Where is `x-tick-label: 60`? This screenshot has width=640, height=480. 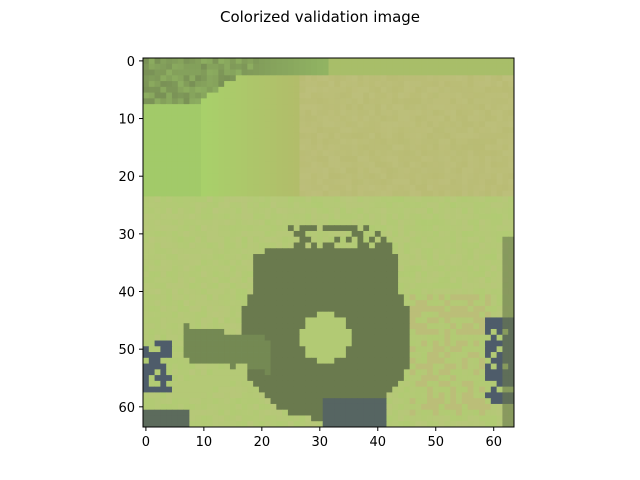
x-tick-label: 60 is located at coordinates (493, 442).